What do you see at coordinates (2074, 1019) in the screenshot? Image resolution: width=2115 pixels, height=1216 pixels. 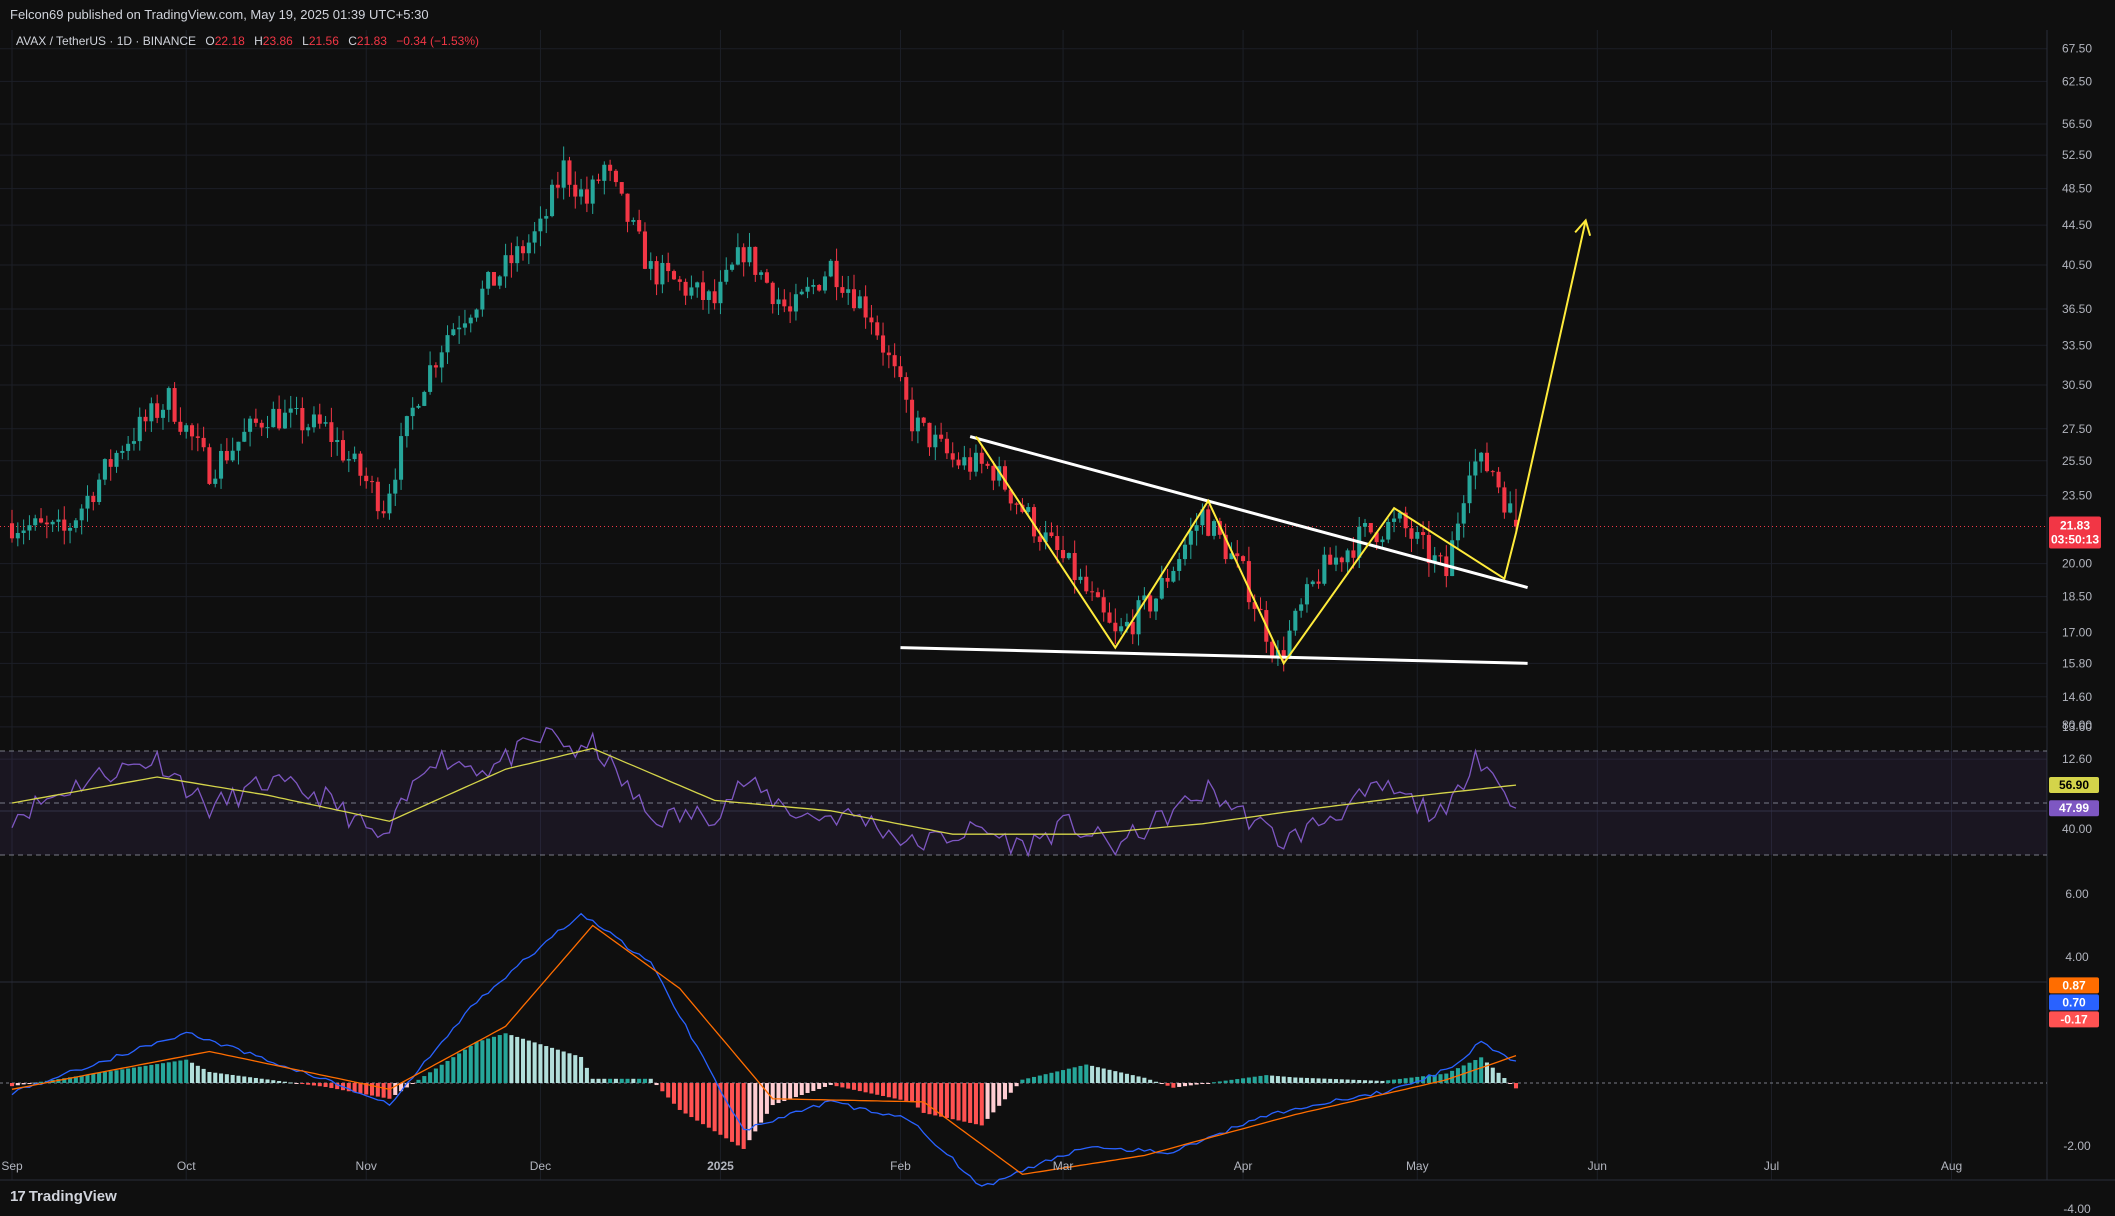 I see `histogram-tag-label: -0.17` at bounding box center [2074, 1019].